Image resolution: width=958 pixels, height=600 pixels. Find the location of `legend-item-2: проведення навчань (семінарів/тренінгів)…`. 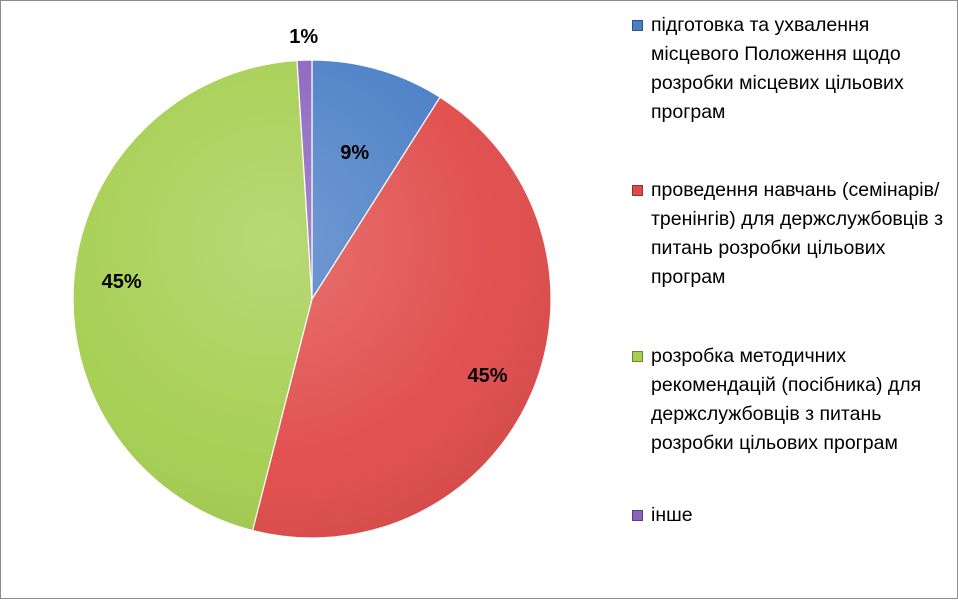

legend-item-2: проведення навчань (семінарів/тренінгів)… is located at coordinates (790, 234).